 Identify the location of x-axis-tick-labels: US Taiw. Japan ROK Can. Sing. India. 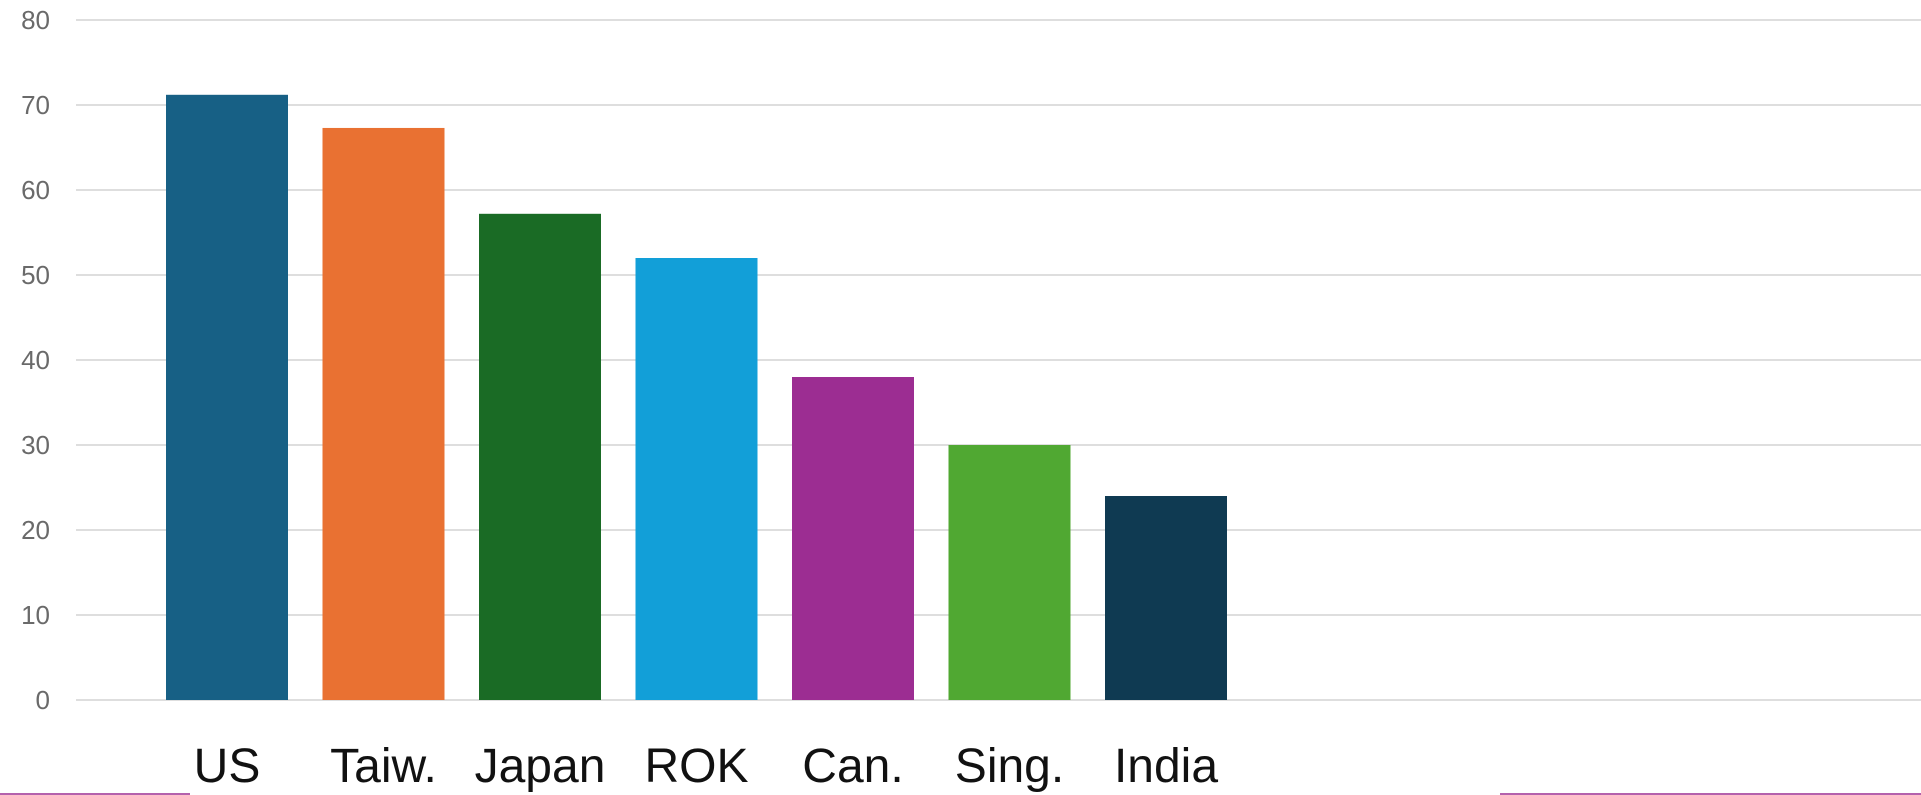
(706, 766).